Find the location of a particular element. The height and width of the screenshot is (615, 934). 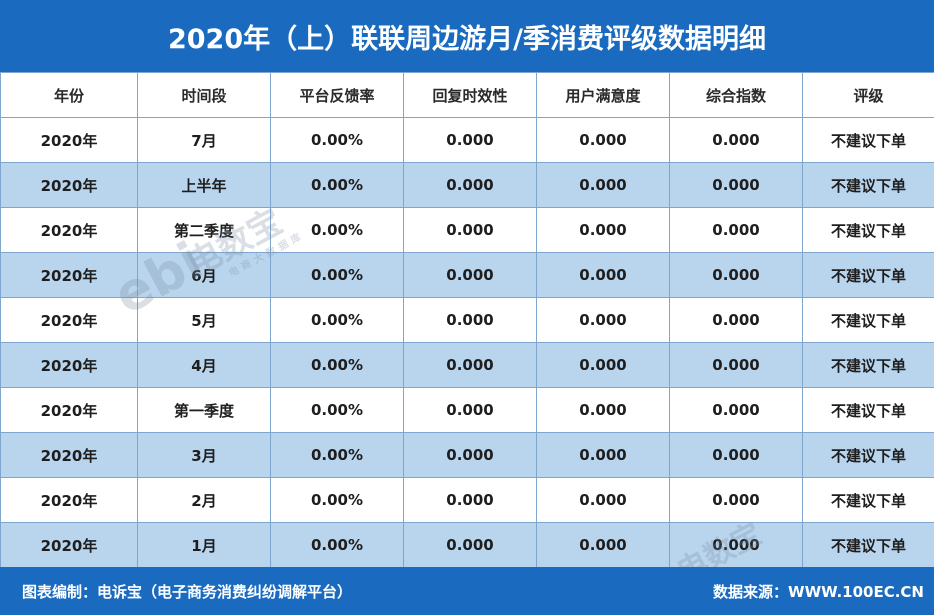

table-header-row: 年份 时间段 平台反馈率 回复时效性 用户满意度 综合指数 评级 is located at coordinates (467, 95).